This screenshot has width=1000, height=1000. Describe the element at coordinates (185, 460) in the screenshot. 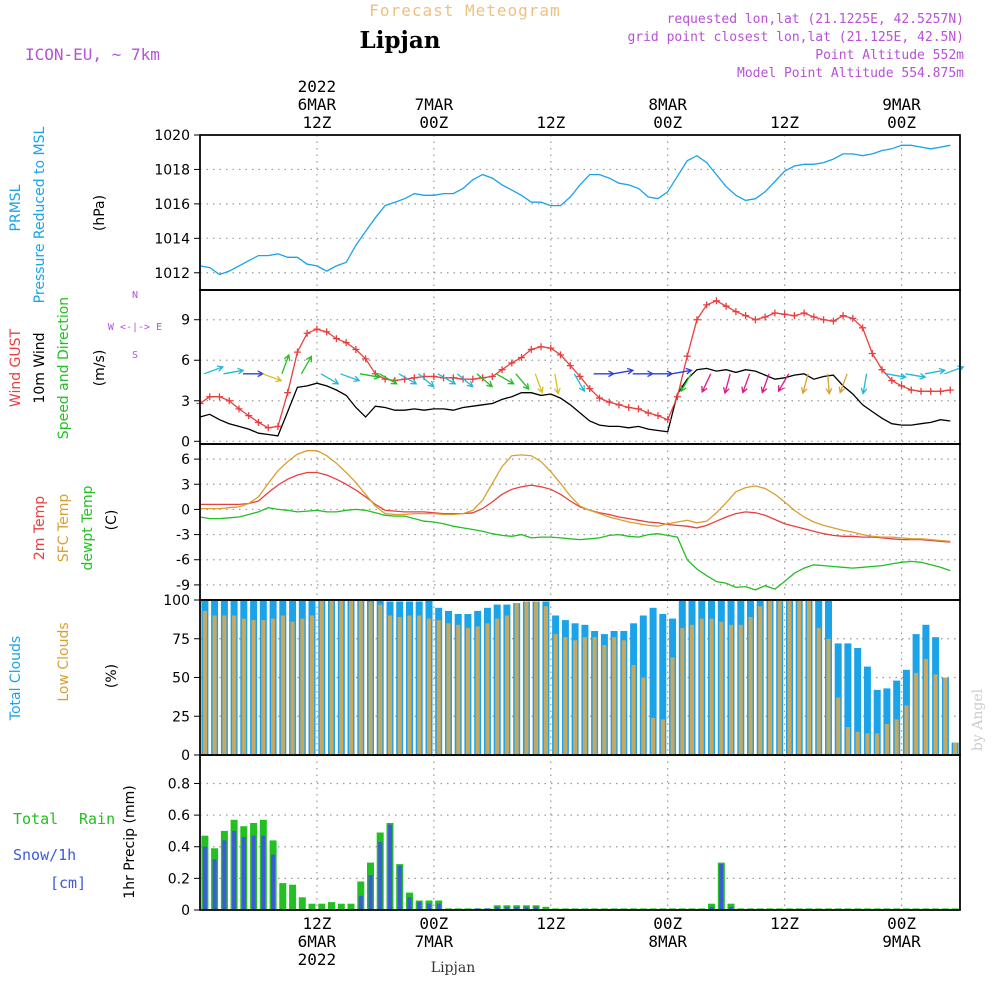

I see `temperature-ytick-label: 6` at that location.